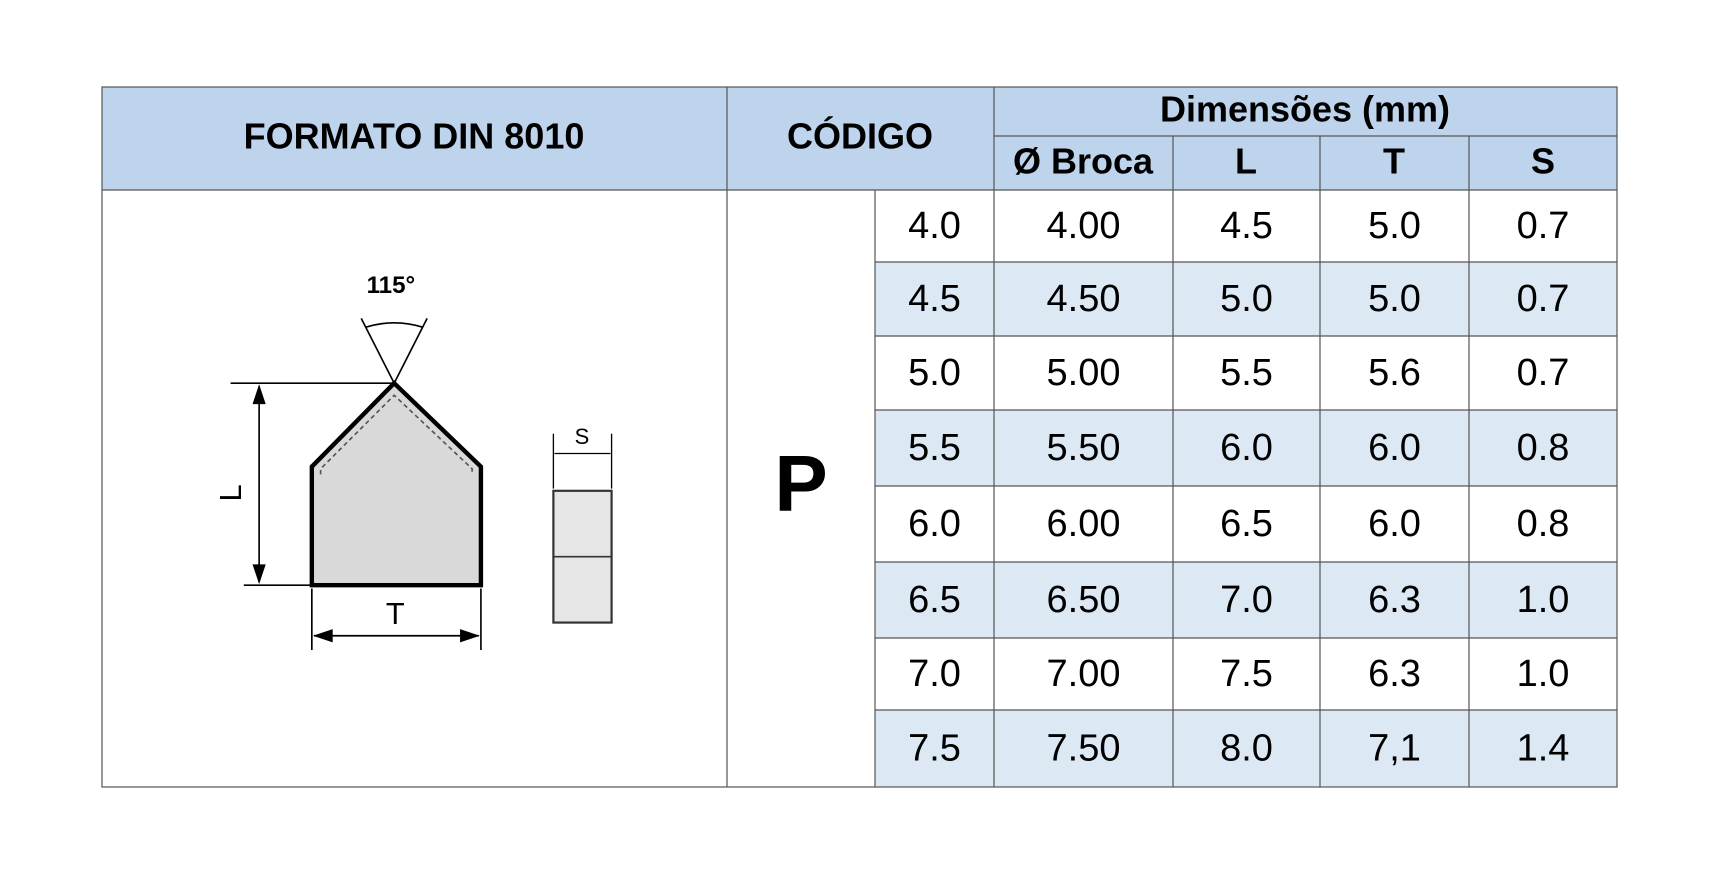 This screenshot has width=1713, height=889. I want to click on cell: 4.50, so click(1084, 299).